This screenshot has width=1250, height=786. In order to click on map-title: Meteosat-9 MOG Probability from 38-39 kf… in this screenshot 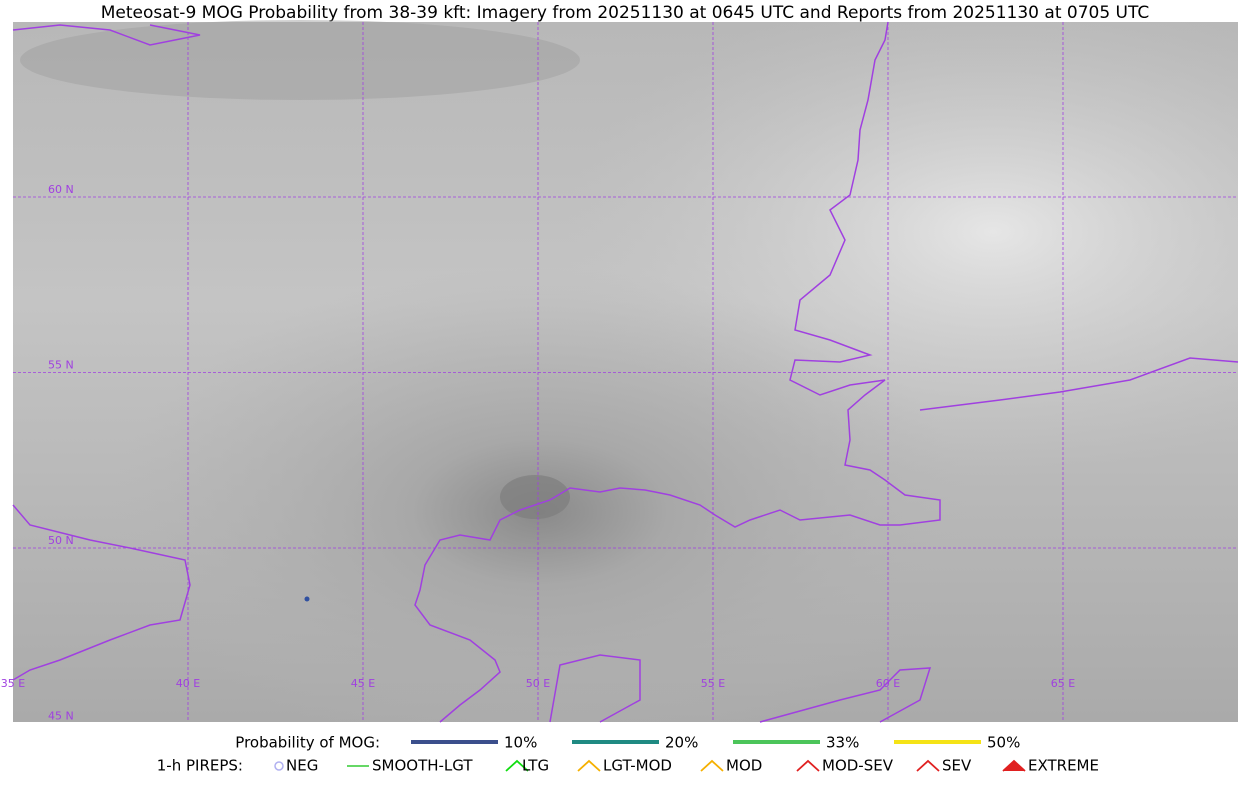, I will do `click(625, 13)`.